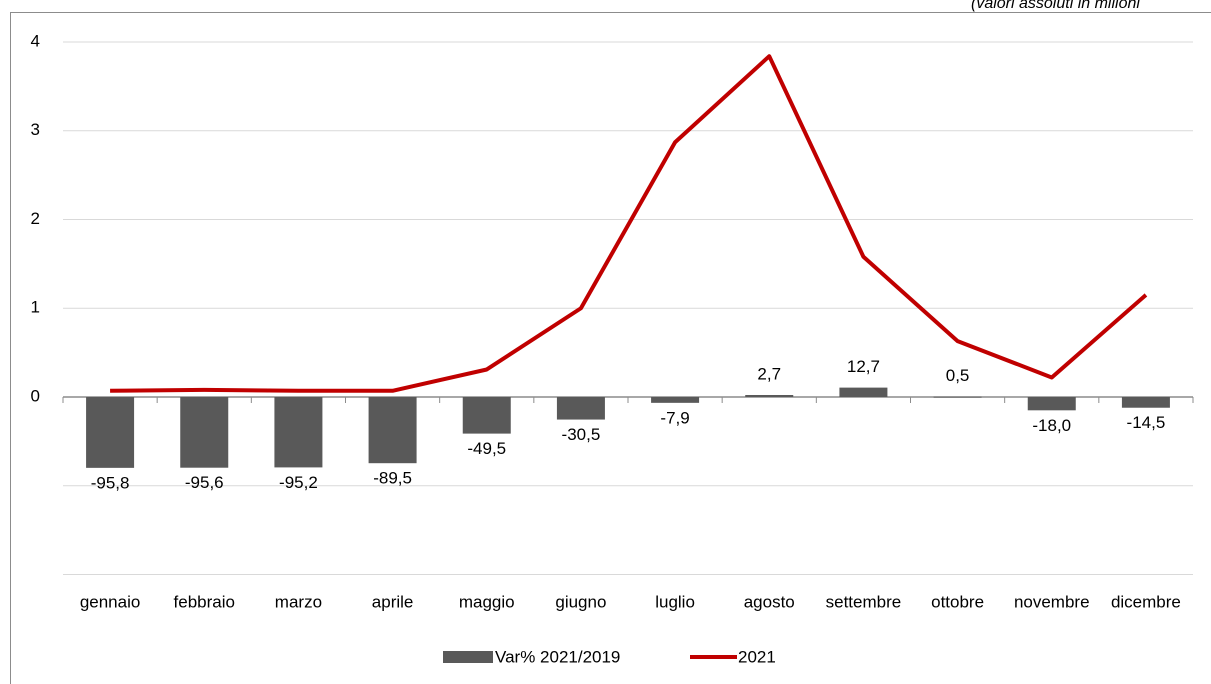 The width and height of the screenshot is (1211, 684). Describe the element at coordinates (557, 656) in the screenshot. I see `legend-label: Var% 2021/2019` at that location.